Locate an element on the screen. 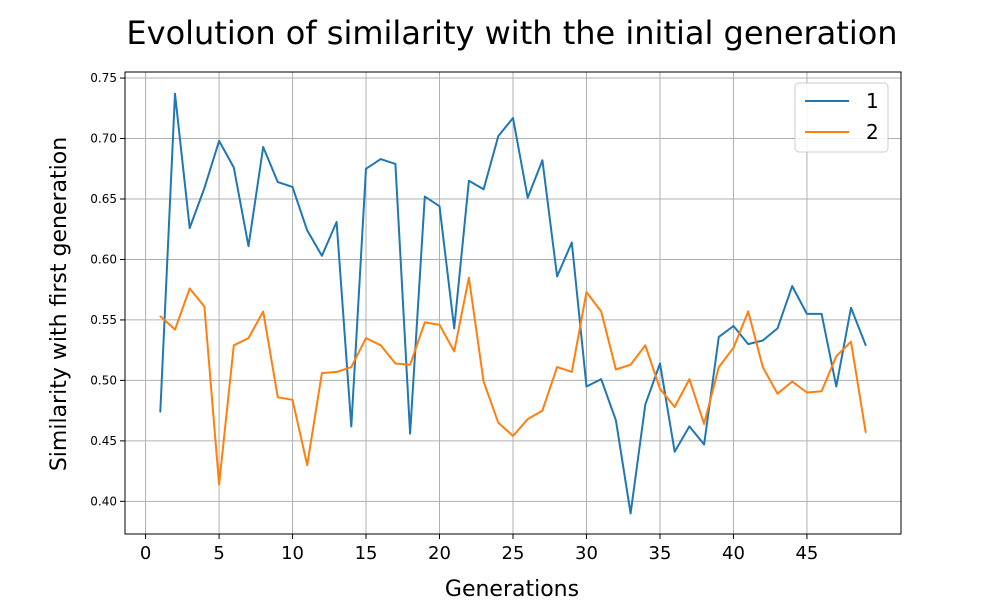 The image size is (1000, 600). y-tick-label: 0.40 is located at coordinates (103, 501).